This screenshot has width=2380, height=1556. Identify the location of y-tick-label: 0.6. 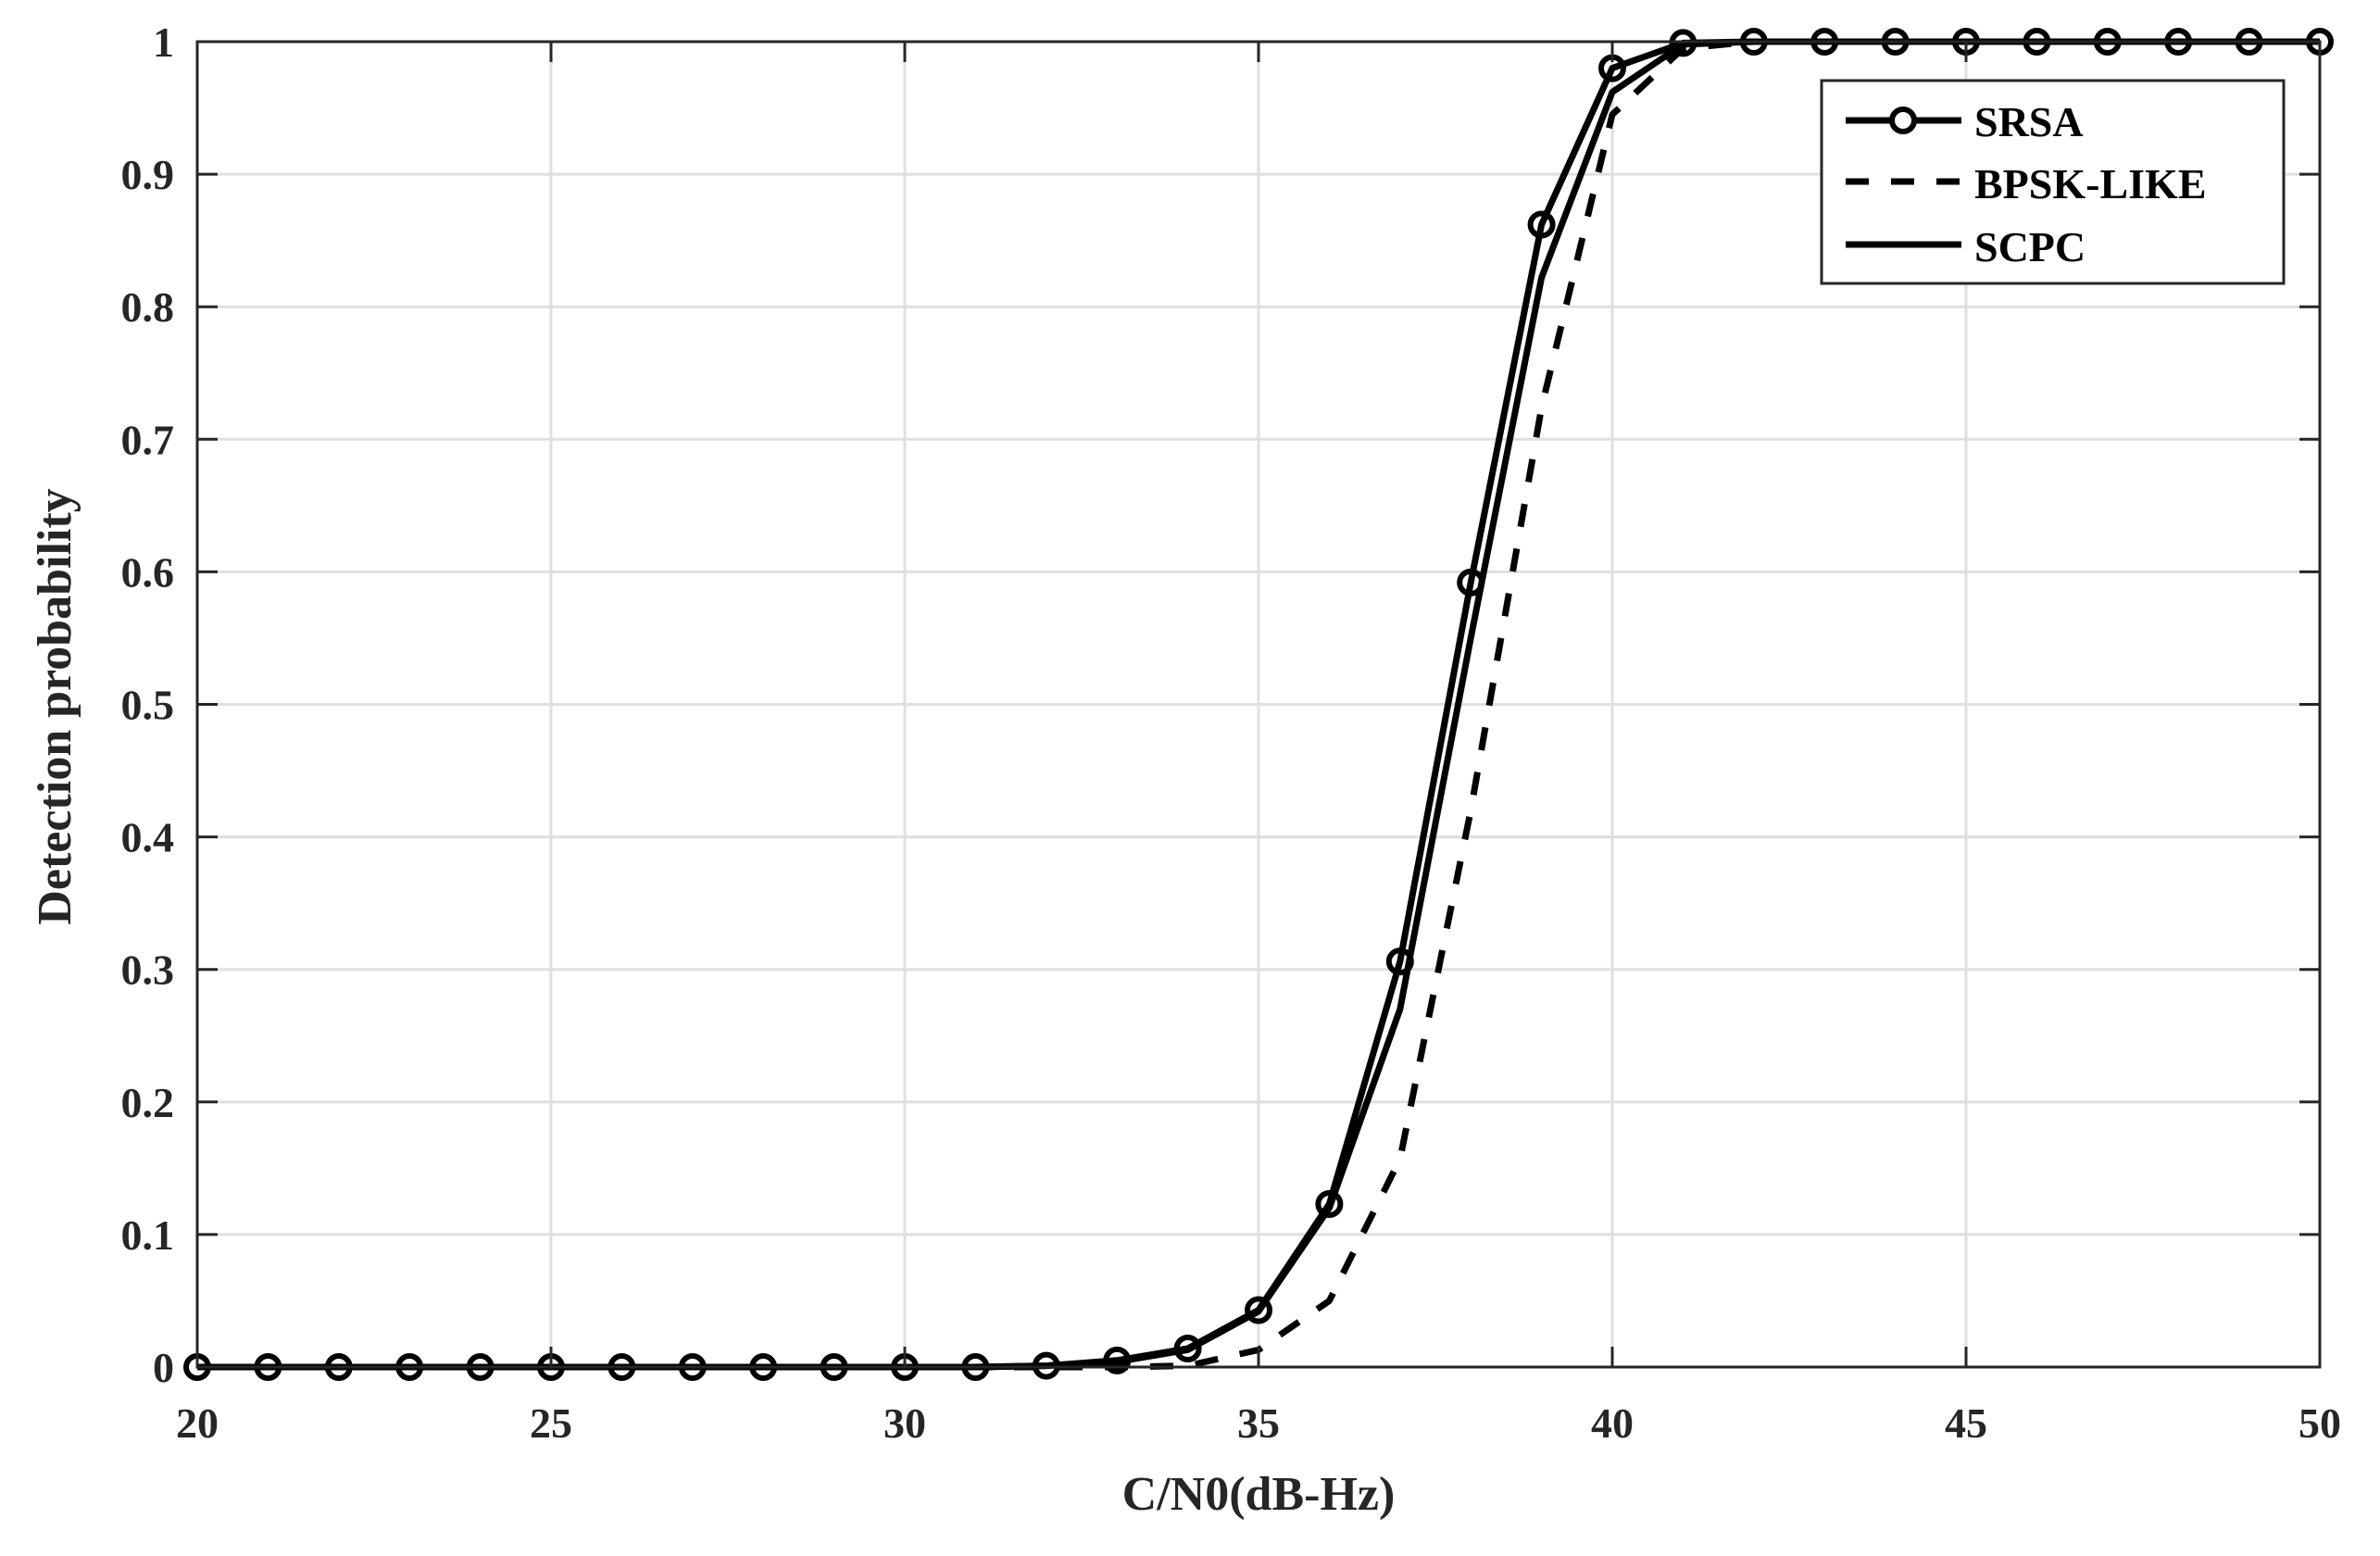
(148, 572).